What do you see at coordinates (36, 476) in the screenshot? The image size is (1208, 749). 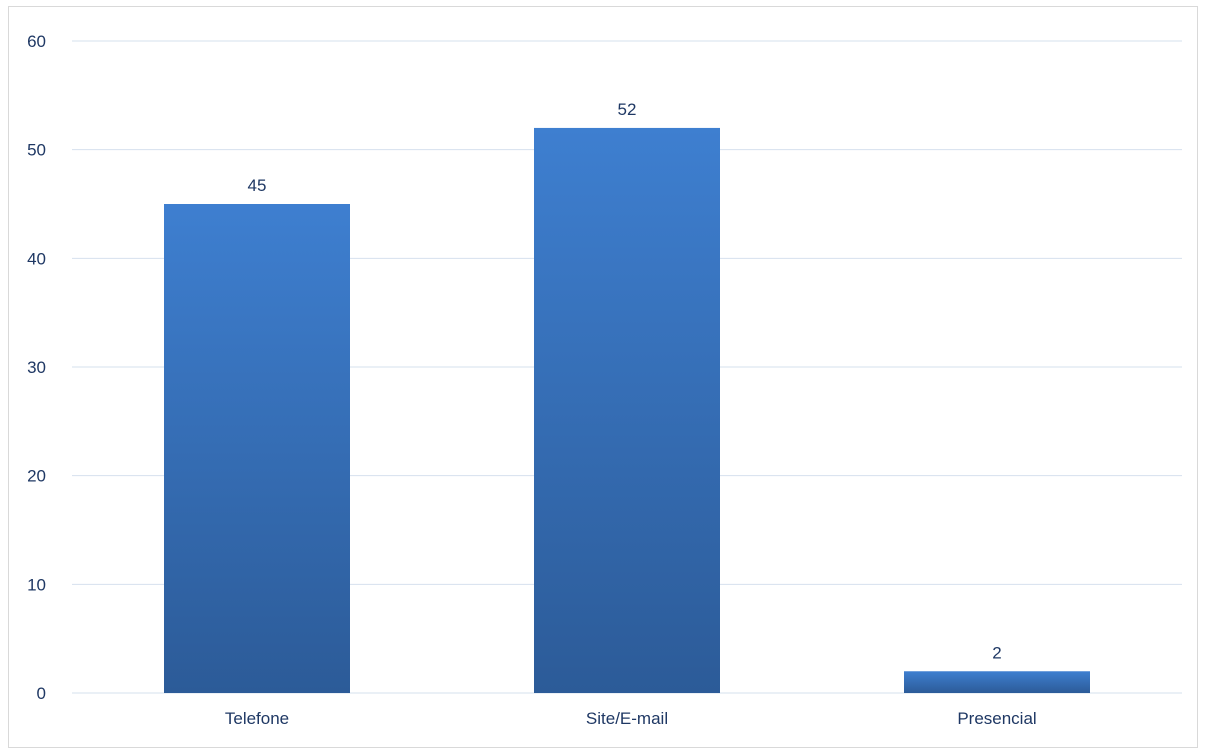 I see `y-tick-label-2: 20` at bounding box center [36, 476].